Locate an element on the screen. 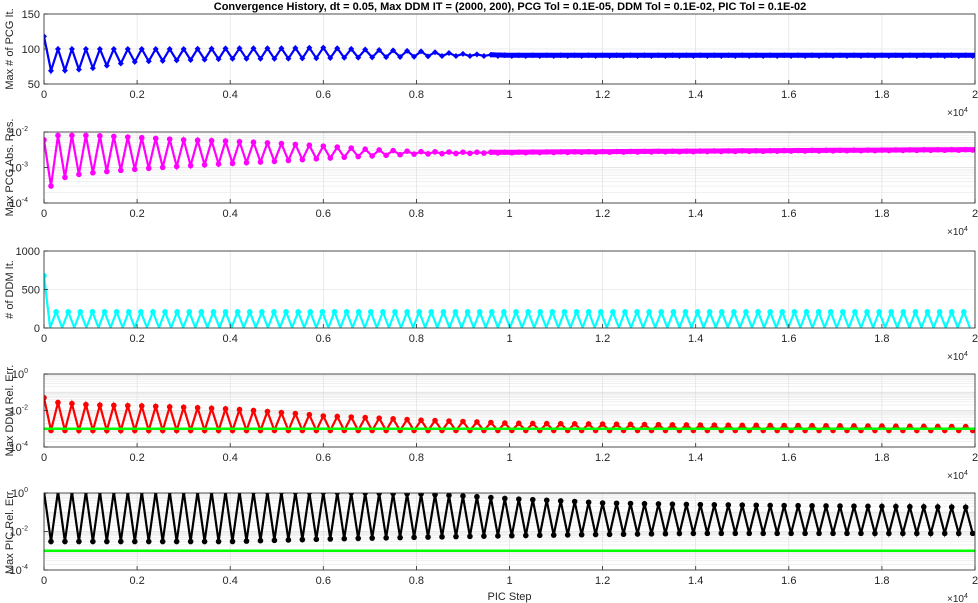 This screenshot has width=978, height=603. series-cyan is located at coordinates (507, 300).